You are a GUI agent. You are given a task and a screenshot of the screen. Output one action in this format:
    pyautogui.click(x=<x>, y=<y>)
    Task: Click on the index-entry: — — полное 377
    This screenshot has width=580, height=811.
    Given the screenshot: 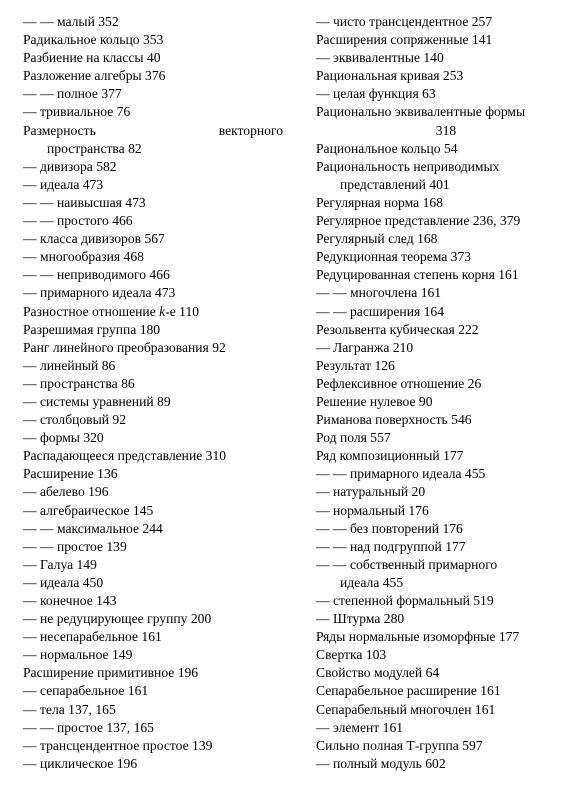 What is the action you would take?
    pyautogui.click(x=72, y=94)
    